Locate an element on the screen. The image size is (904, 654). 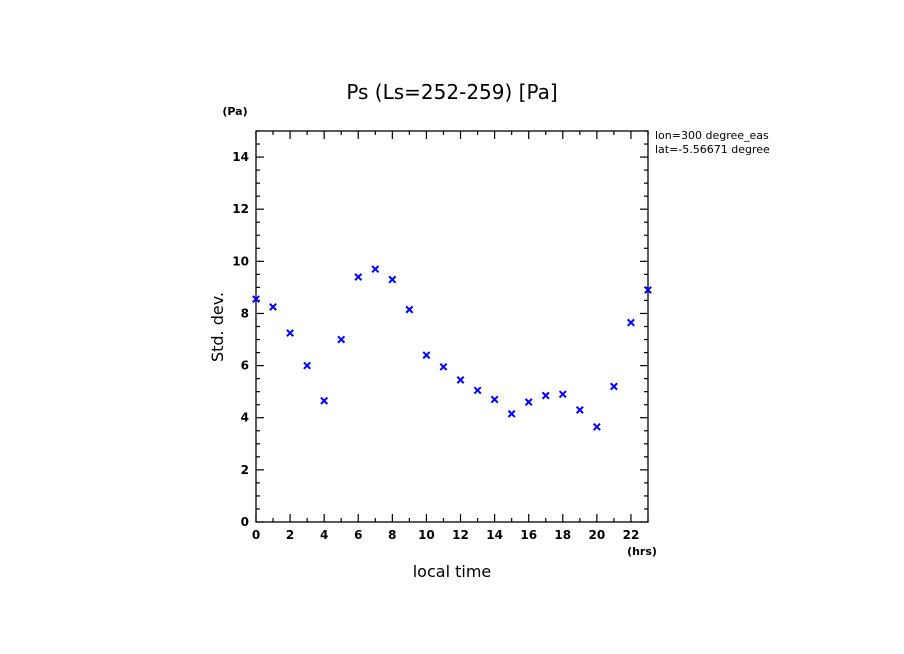
x-tick-label: 18 is located at coordinates (562, 535).